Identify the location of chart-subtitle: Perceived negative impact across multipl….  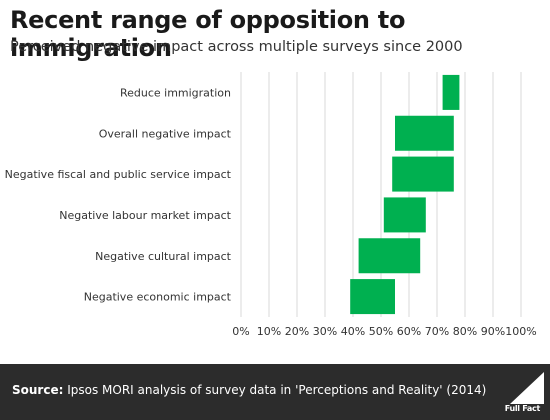
(236, 47).